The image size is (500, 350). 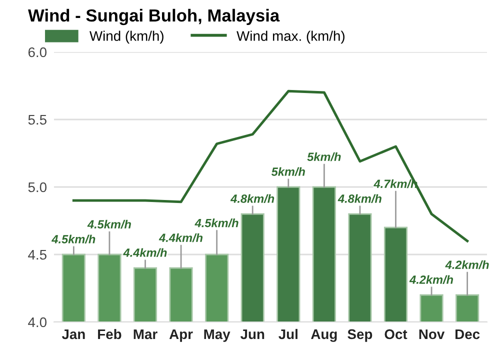 What do you see at coordinates (37, 119) in the screenshot?
I see `y-tick-label: 5.5` at bounding box center [37, 119].